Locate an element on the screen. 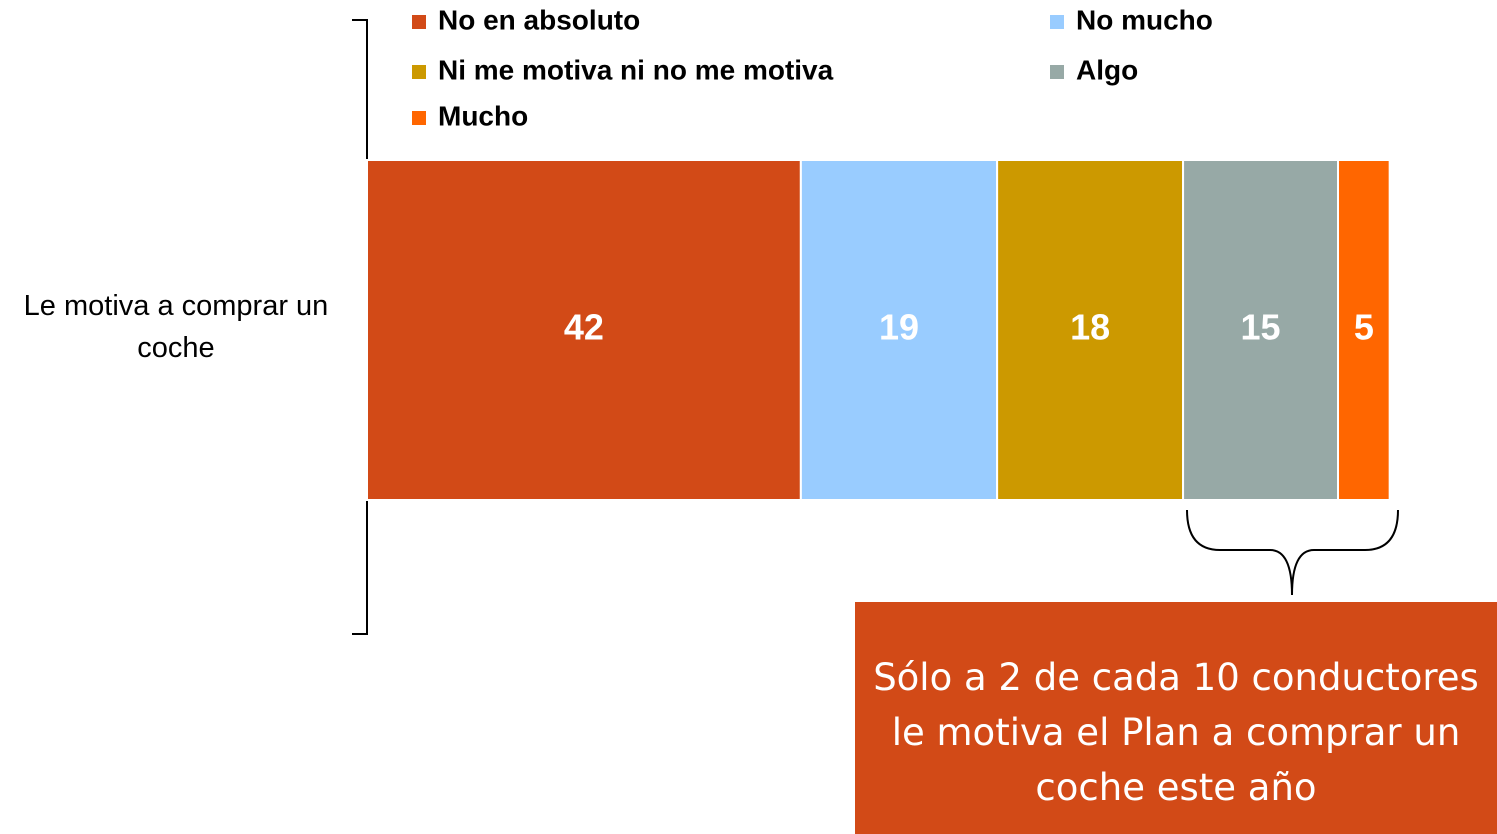 Image resolution: width=1497 pixels, height=834 pixels. curly-brace is located at coordinates (1292, 552).